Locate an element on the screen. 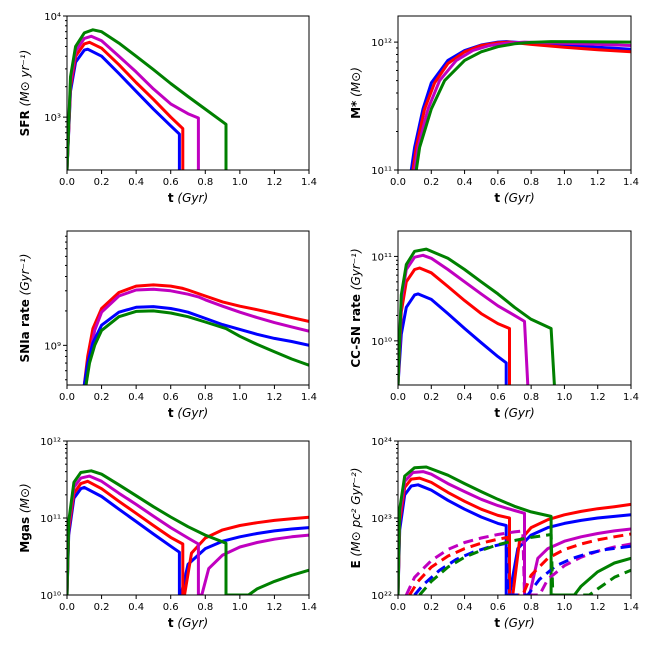 The width and height of the screenshot is (648, 648). series-group-sfr is located at coordinates (147, 99).